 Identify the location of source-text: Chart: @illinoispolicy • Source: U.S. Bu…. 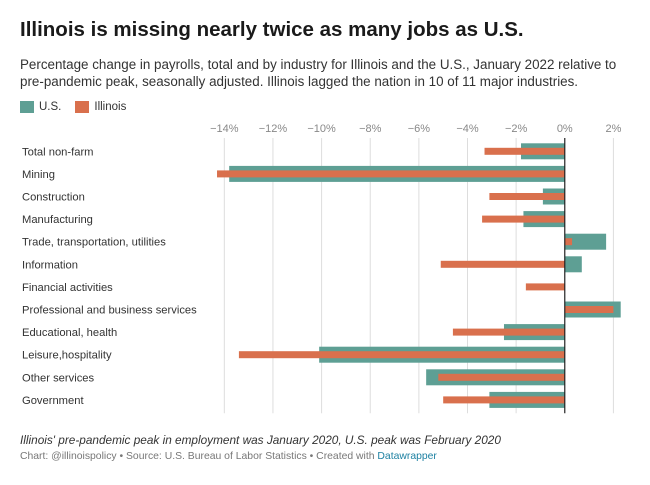
(199, 456).